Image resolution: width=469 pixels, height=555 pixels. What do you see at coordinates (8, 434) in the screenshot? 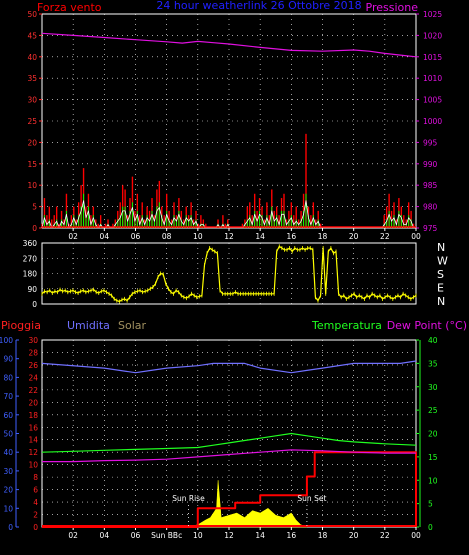
I see `rain-tick-label: 50` at bounding box center [8, 434].